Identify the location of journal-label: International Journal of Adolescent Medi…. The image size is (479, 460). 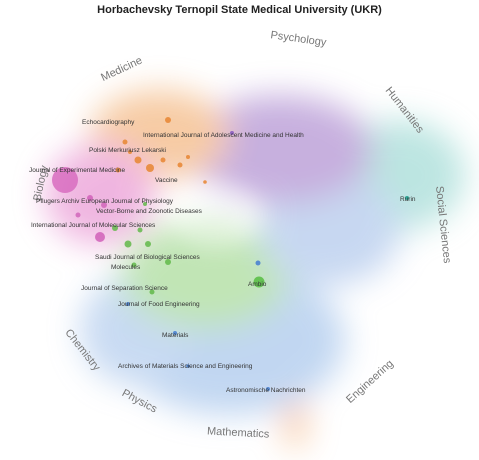
(223, 135).